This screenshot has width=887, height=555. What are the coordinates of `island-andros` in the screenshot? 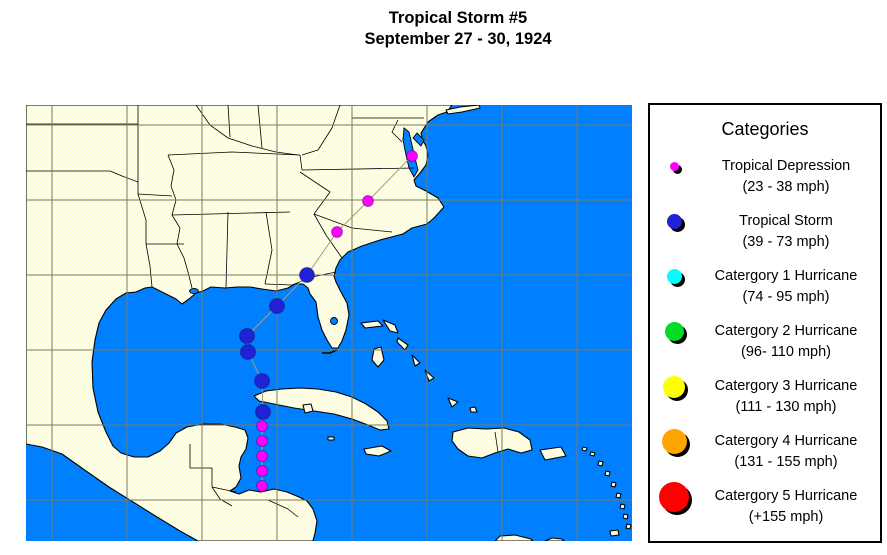 It's located at (378, 357).